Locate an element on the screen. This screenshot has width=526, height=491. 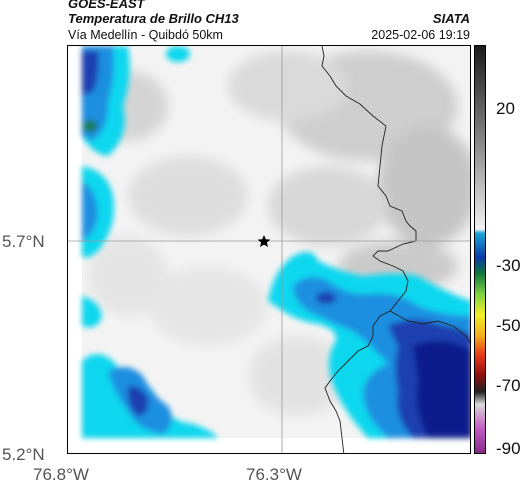
no-data-strip-left is located at coordinates (75, 249).